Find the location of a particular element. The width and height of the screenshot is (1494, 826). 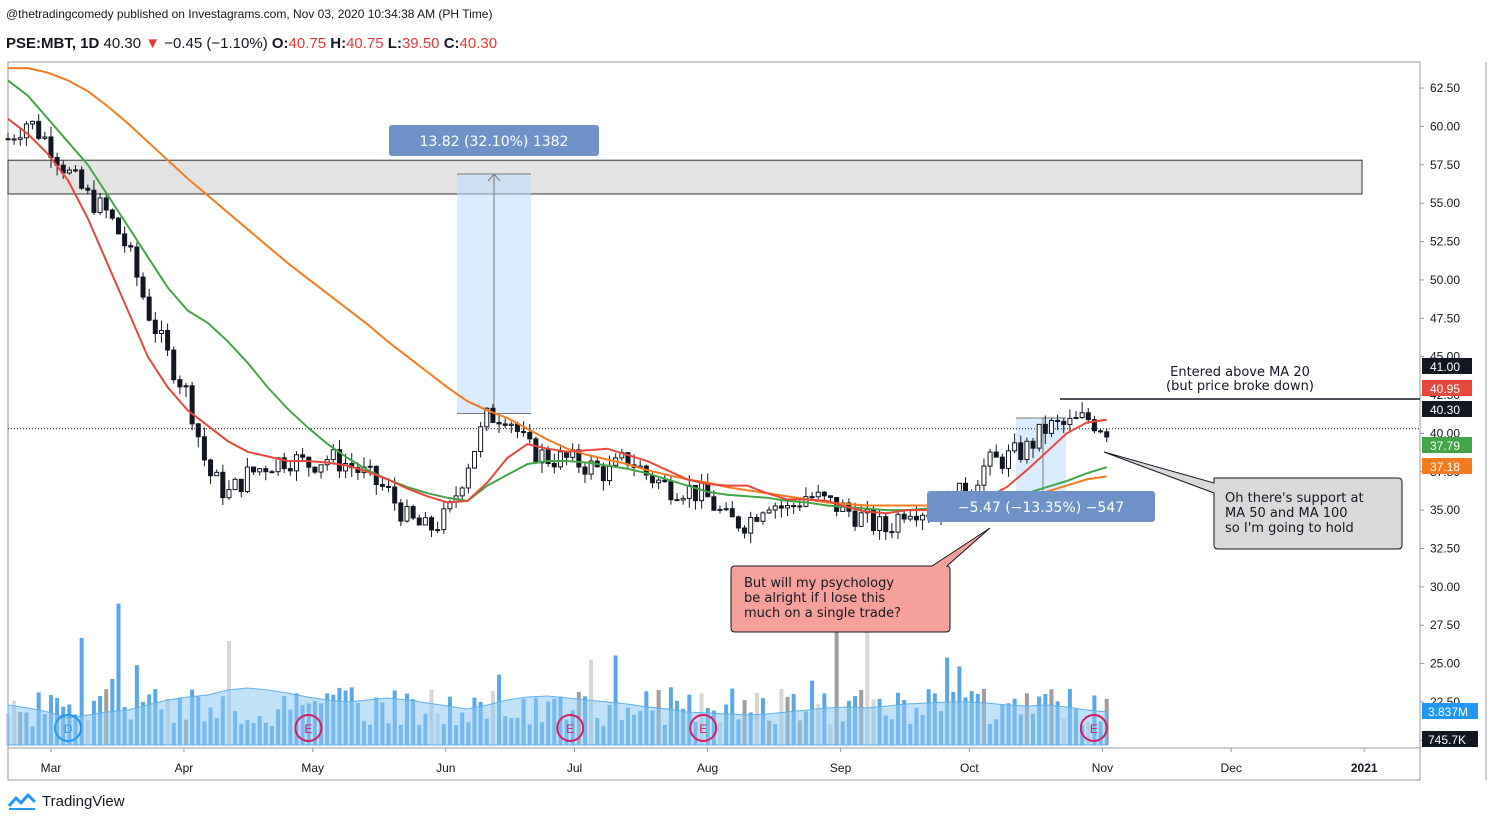

volume-ma-area is located at coordinates (557, 716).